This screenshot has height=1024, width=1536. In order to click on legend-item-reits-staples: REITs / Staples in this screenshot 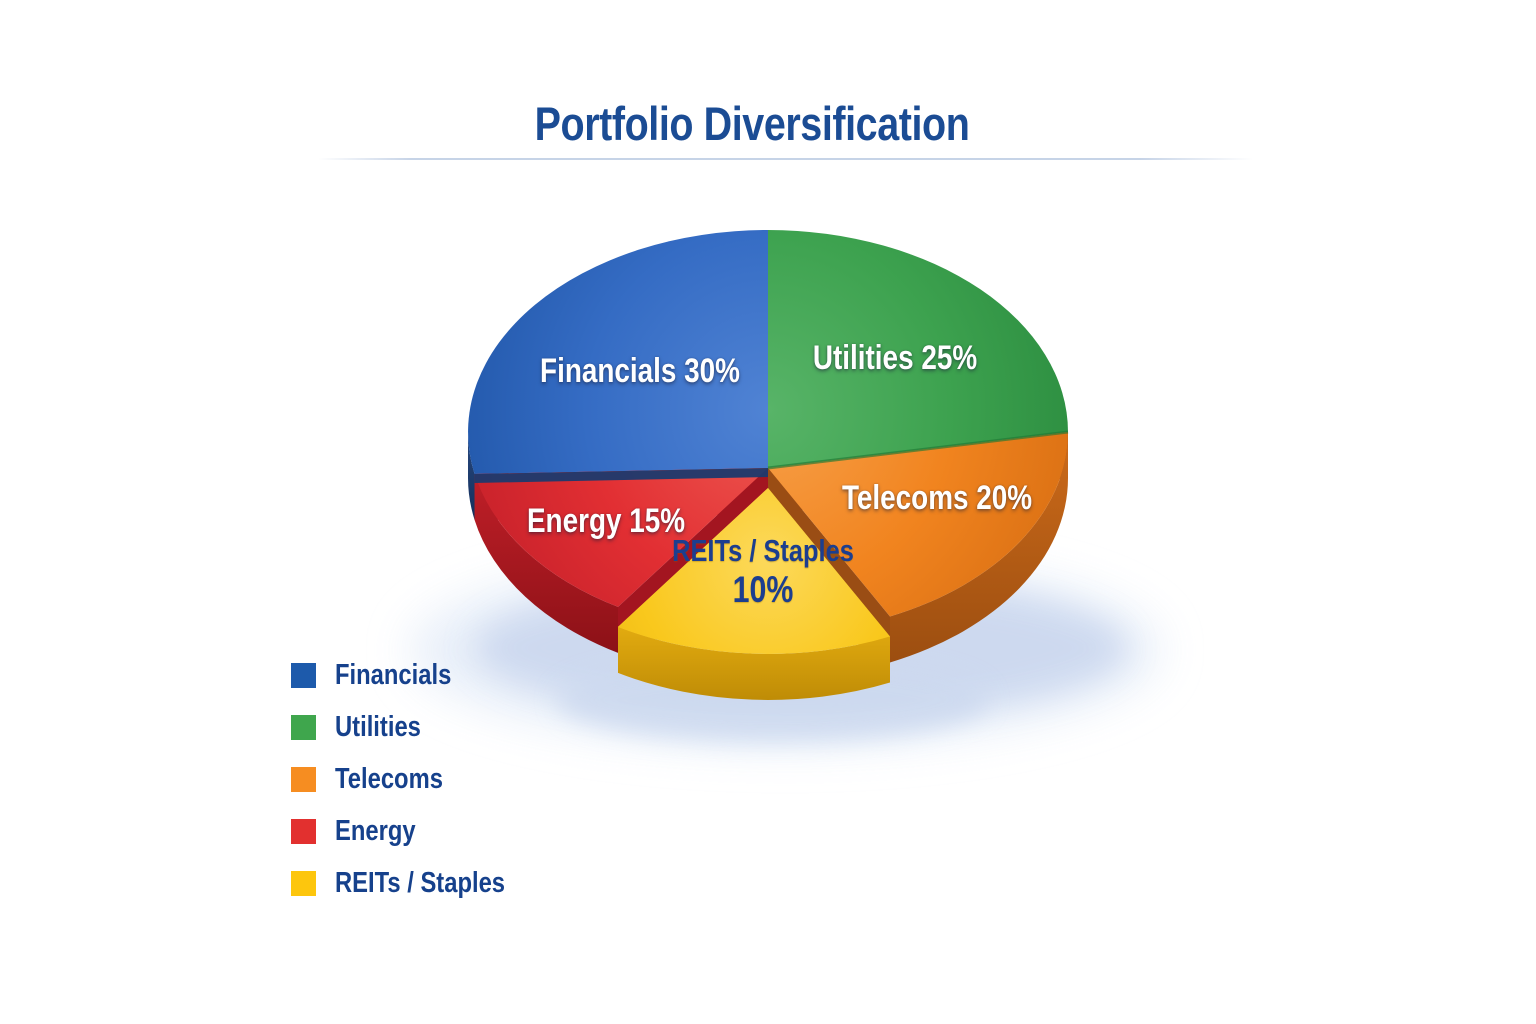, I will do `click(416, 883)`.